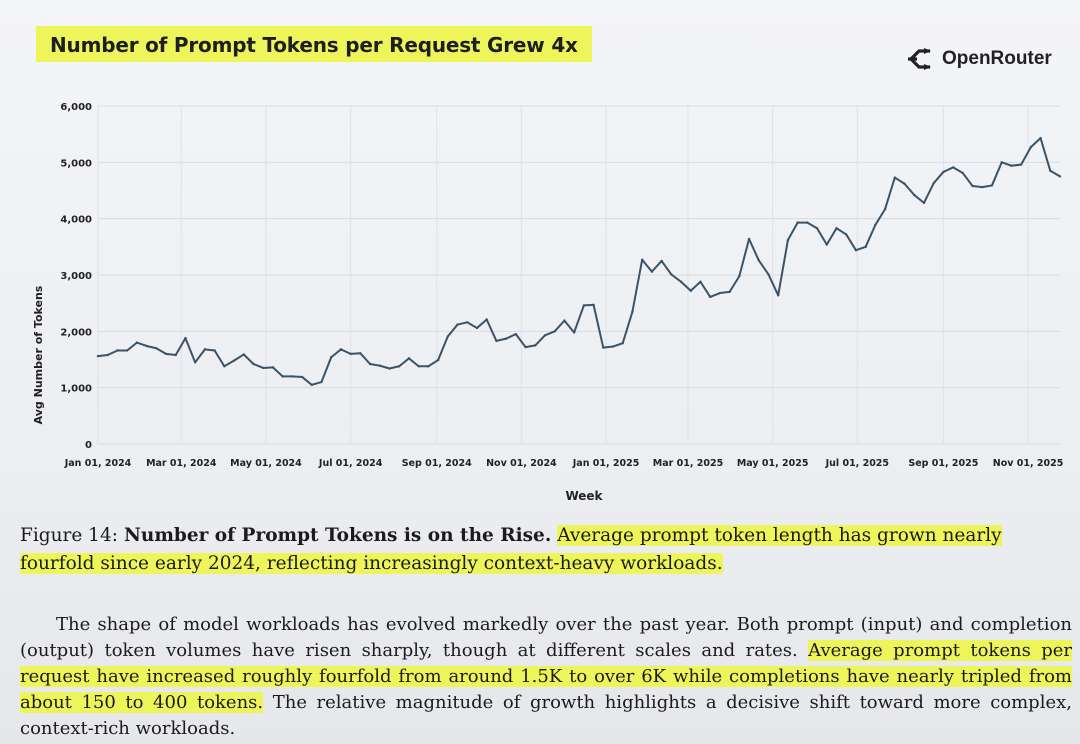 The width and height of the screenshot is (1080, 744). What do you see at coordinates (38, 354) in the screenshot?
I see `y-axis-label: Avg Number of Tokens` at bounding box center [38, 354].